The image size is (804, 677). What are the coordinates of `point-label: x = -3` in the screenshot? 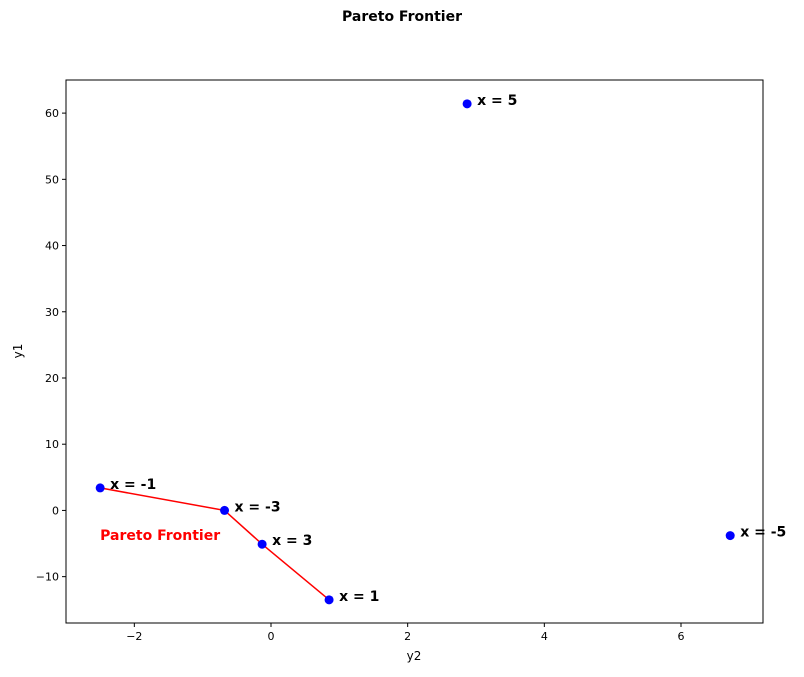 It's located at (258, 507).